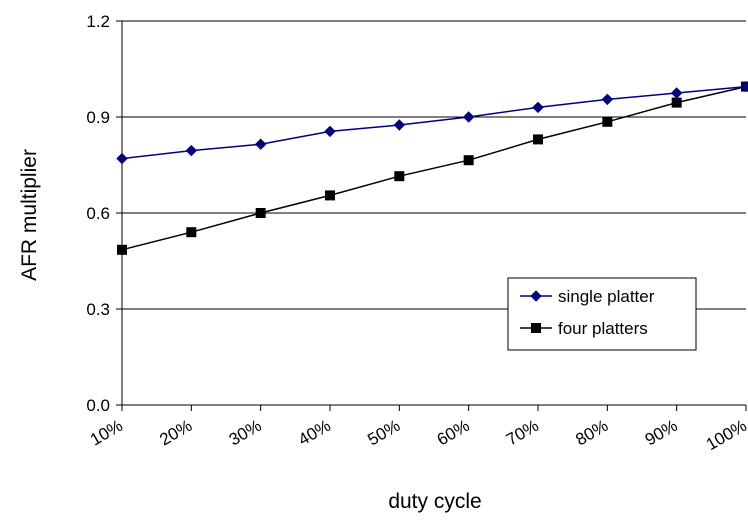 The height and width of the screenshot is (526, 748). I want to click on legend-marker-single-platter, so click(536, 296).